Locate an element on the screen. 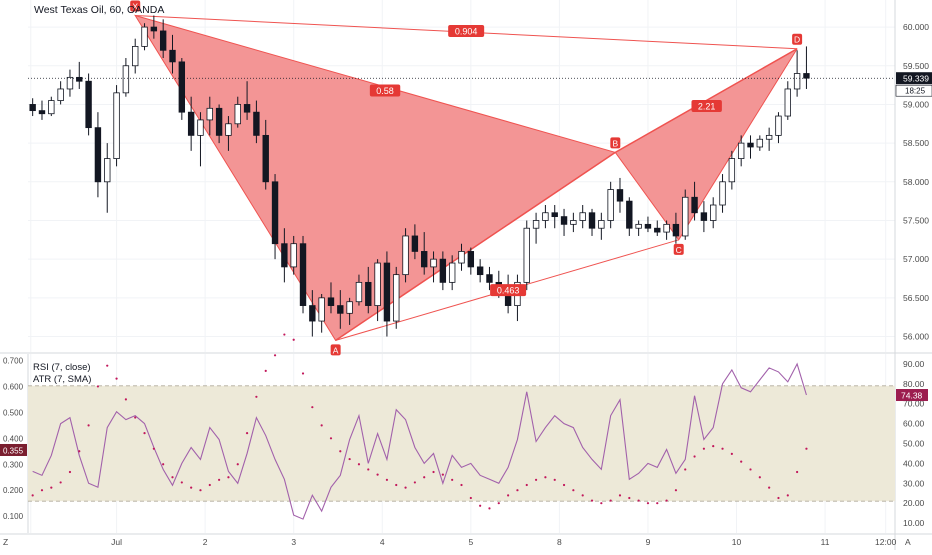 Image resolution: width=932 pixels, height=555 pixels. atr-last-value: 0.355 is located at coordinates (13, 450).